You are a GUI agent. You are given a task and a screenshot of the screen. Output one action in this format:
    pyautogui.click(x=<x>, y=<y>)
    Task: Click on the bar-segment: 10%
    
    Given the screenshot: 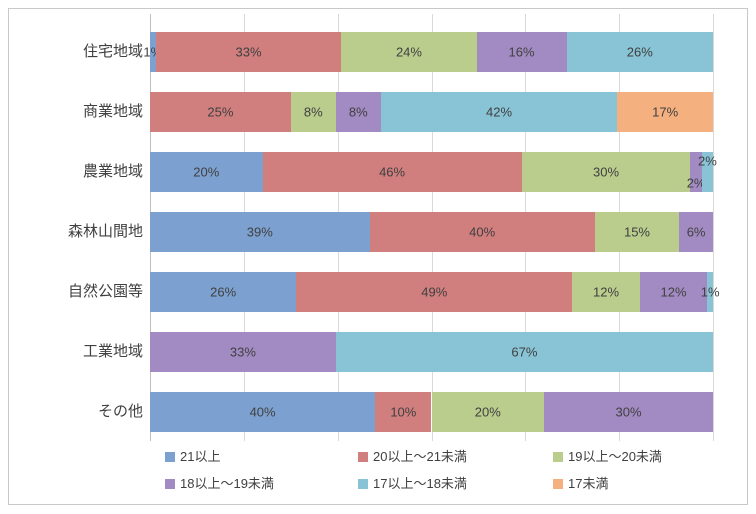 What is the action you would take?
    pyautogui.click(x=403, y=412)
    